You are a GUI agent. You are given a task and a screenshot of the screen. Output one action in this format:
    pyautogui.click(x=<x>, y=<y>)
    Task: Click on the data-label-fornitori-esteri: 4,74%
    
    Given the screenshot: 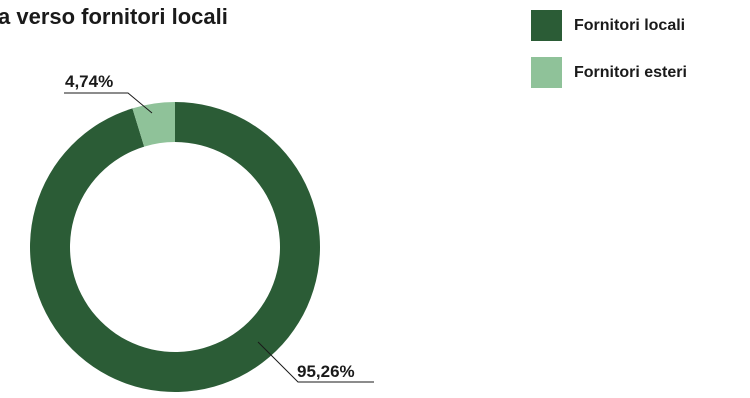 What is the action you would take?
    pyautogui.click(x=89, y=81)
    